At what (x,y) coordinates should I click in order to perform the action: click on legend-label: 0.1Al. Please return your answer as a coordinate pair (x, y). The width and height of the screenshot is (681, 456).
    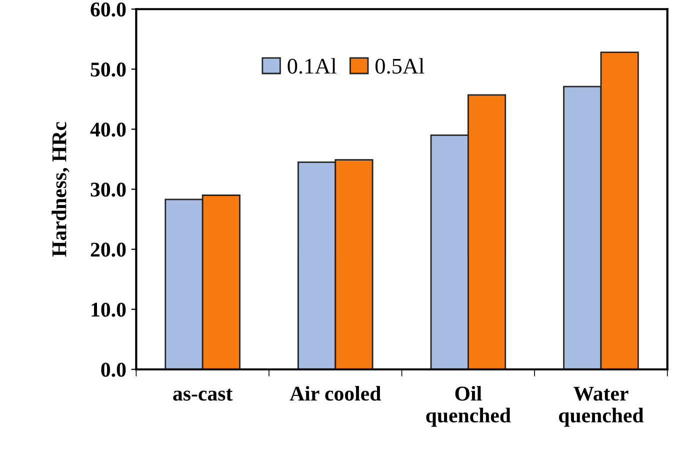
    Looking at the image, I should click on (312, 66).